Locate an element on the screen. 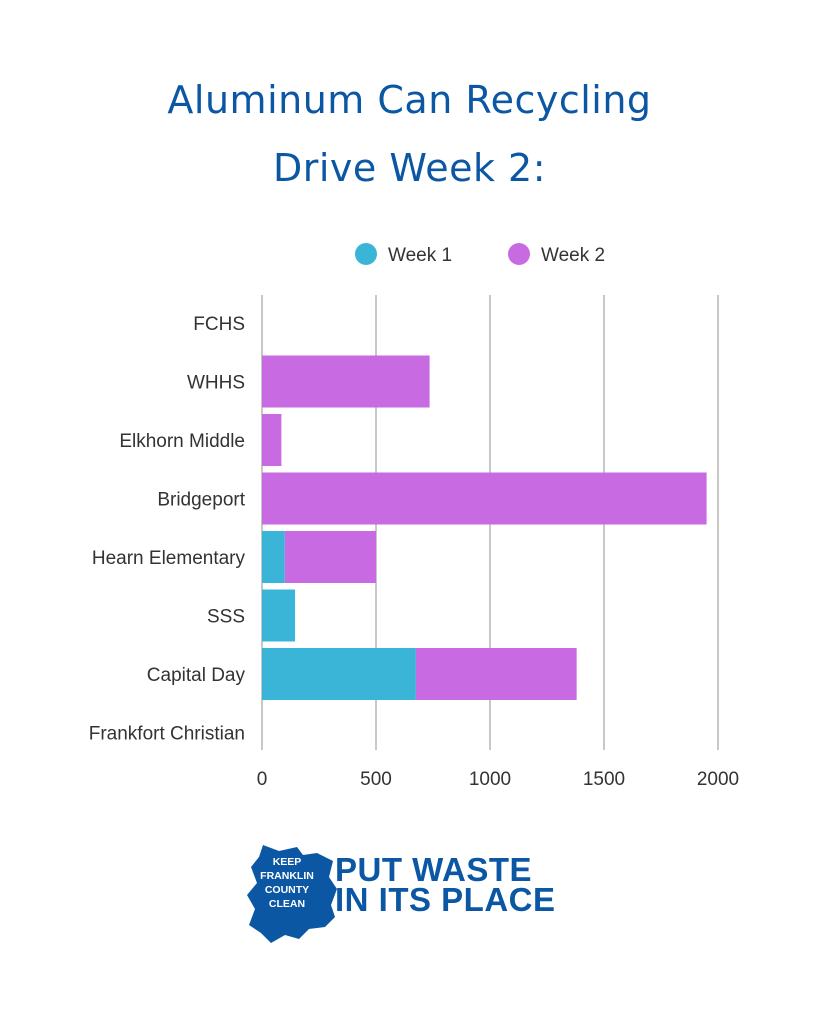 The image size is (819, 1024). legend-label: Week 2 is located at coordinates (573, 255).